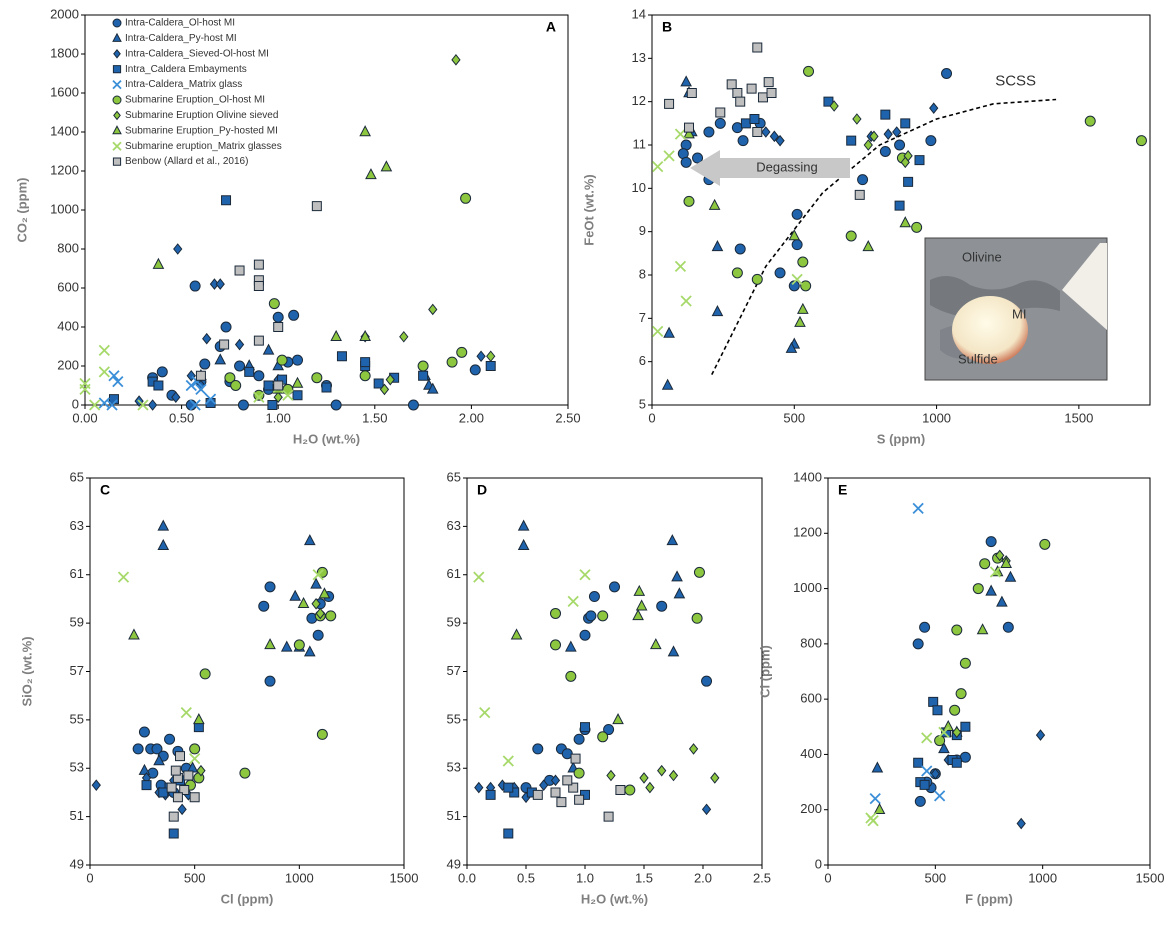 This screenshot has width=1168, height=928. Describe the element at coordinates (201, 115) in the screenshot. I see `legend-label: Submarine Eruption Olivine sieved` at that location.